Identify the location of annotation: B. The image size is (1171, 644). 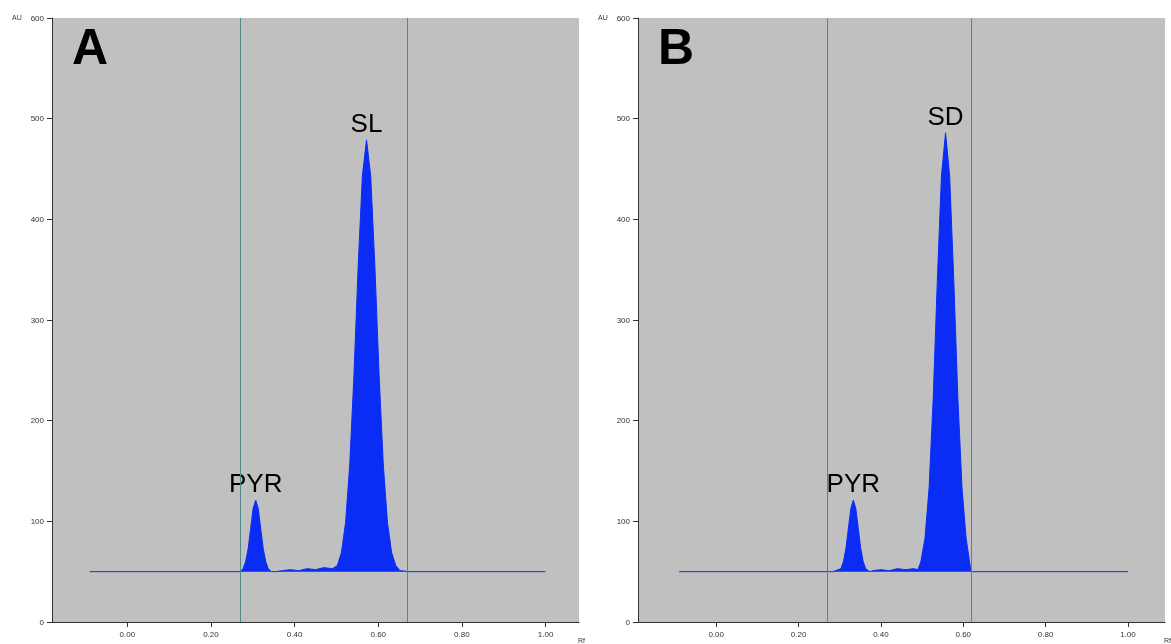
(676, 47).